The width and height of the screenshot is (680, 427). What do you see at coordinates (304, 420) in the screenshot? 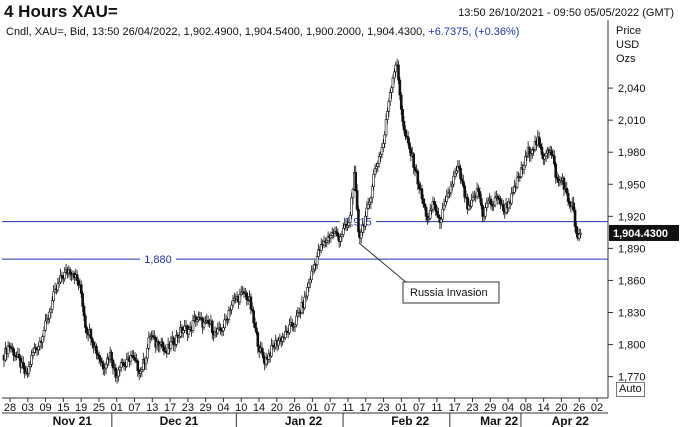
I see `month-label: Jan 22` at bounding box center [304, 420].